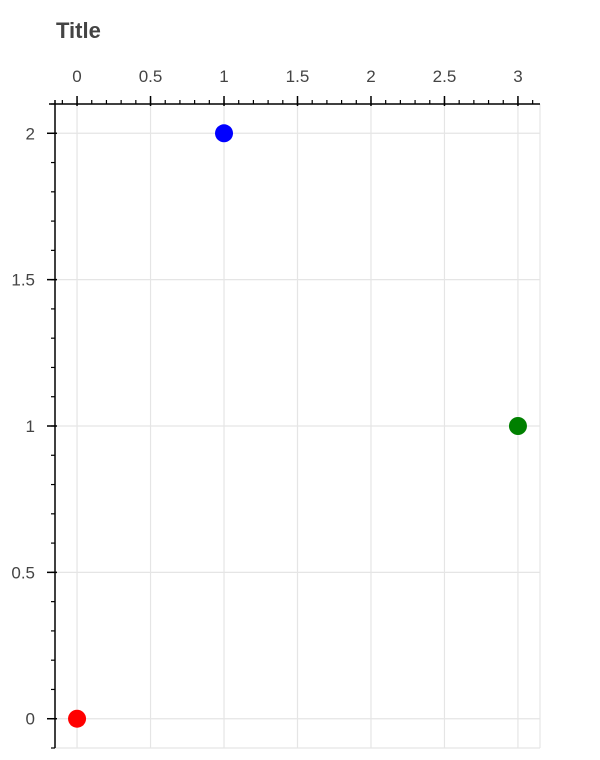 Image resolution: width=600 pixels, height=760 pixels. I want to click on chart-title: Title, so click(78, 30).